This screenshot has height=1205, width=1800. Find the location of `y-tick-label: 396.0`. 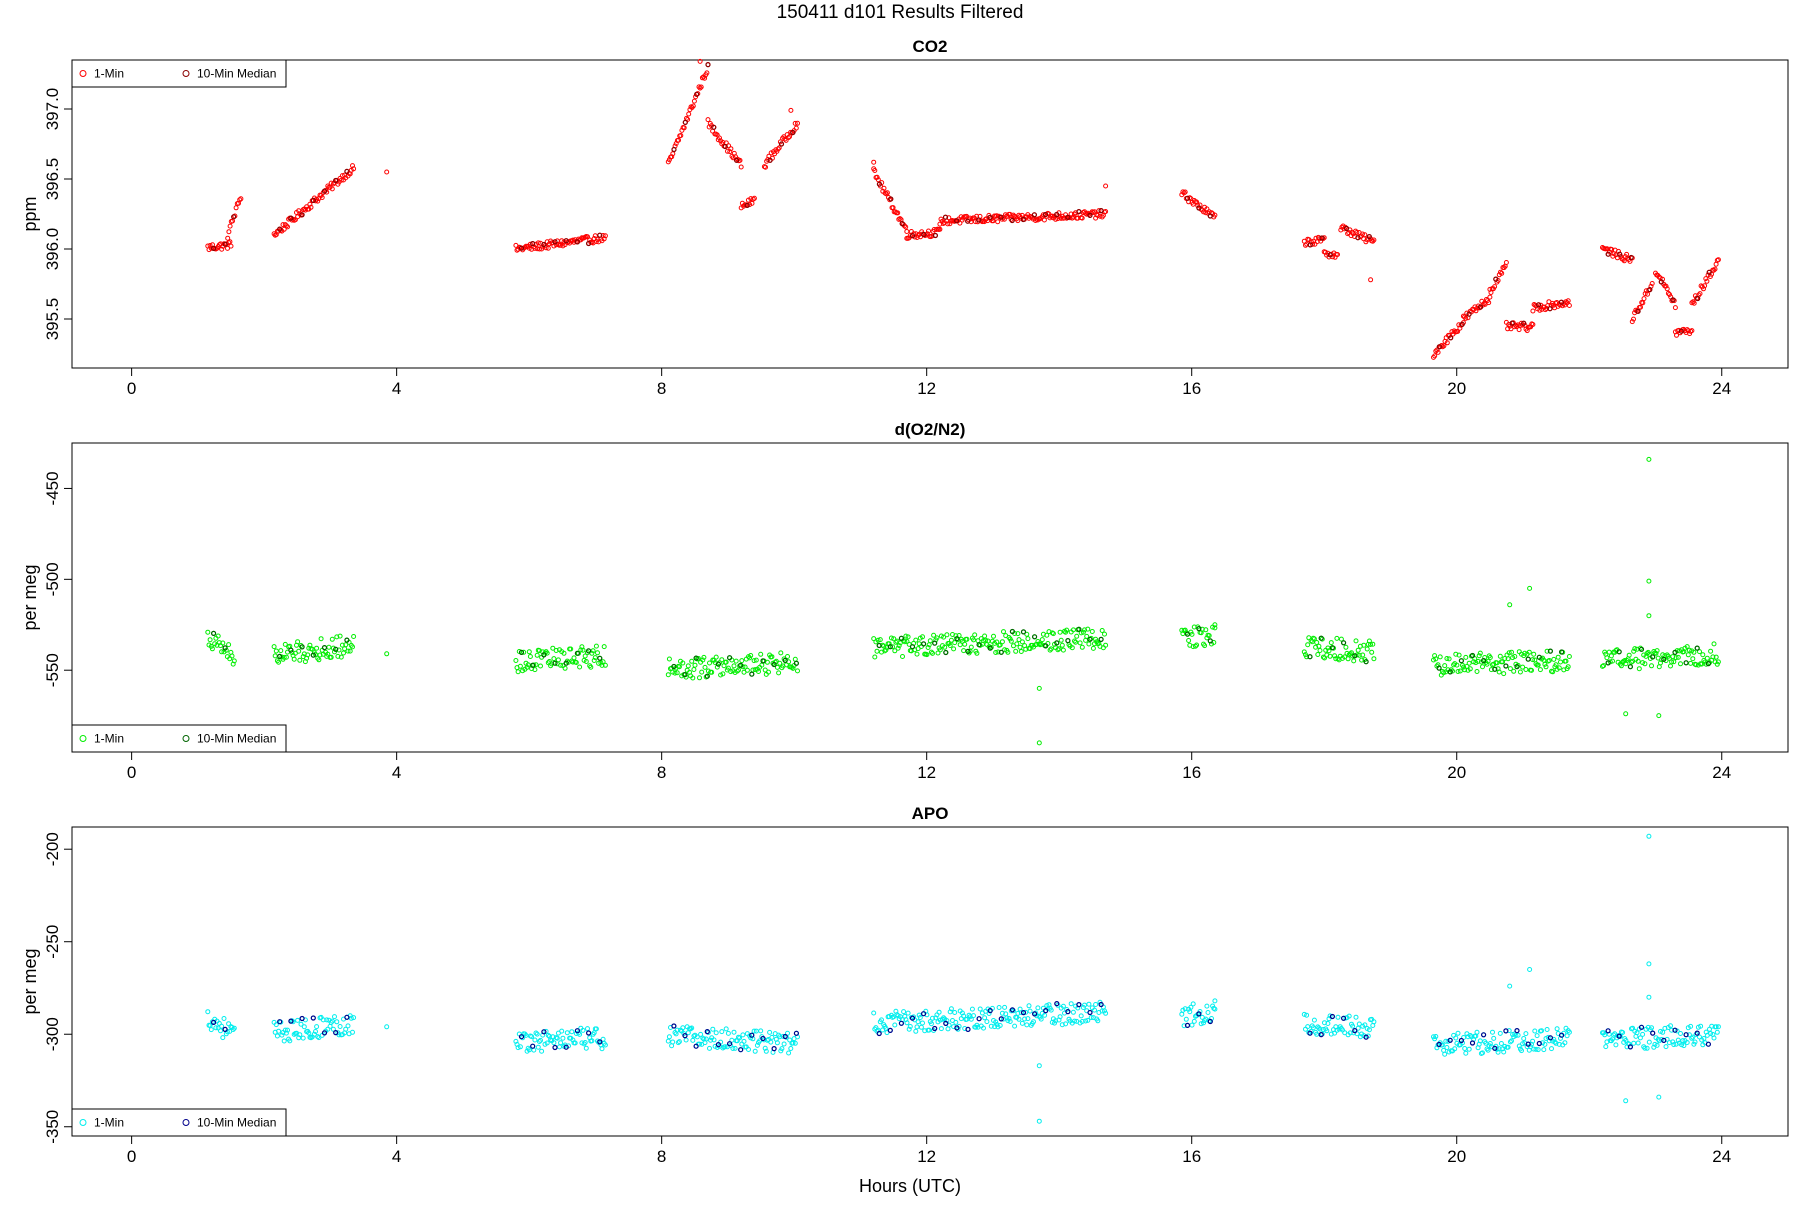

y-tick-label: 396.0 is located at coordinates (52, 249).